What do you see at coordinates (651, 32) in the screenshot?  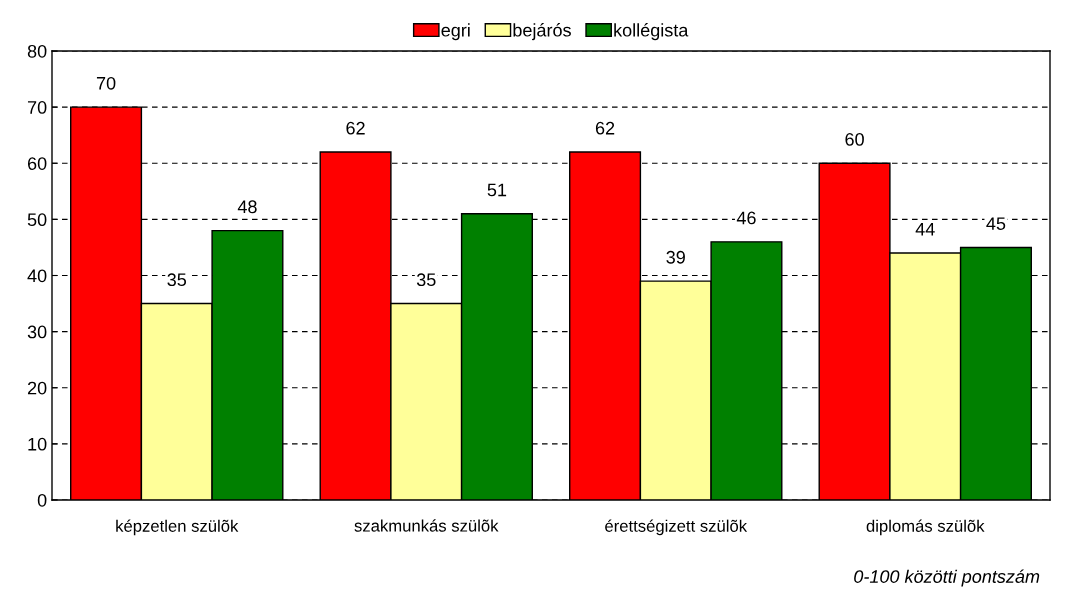 I see `legend-label: kollégista` at bounding box center [651, 32].